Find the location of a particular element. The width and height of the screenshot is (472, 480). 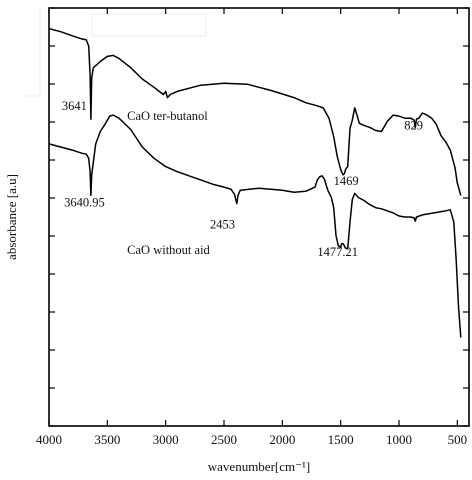

x-tick-label: 1500 is located at coordinates (341, 439).